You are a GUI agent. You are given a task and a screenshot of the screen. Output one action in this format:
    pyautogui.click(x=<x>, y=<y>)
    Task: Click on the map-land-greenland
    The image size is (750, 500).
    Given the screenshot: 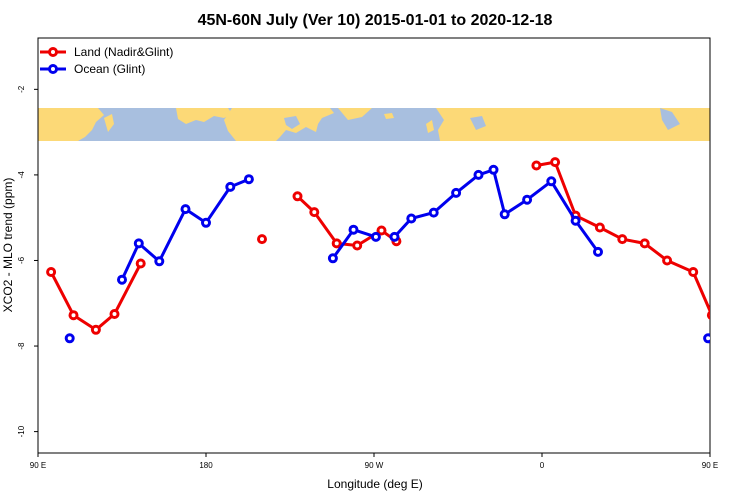 What is the action you would take?
    pyautogui.click(x=355, y=114)
    